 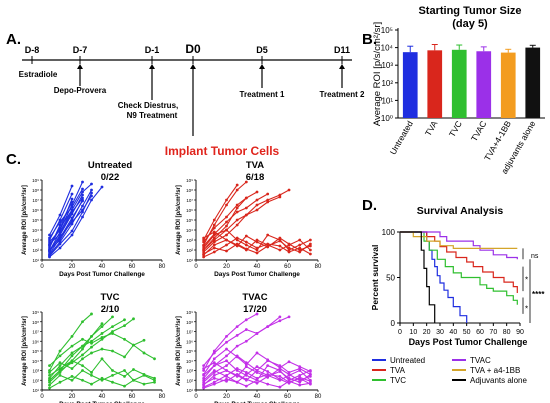 I want to click on y-tick-label: 10⁹, so click(x=35, y=312).